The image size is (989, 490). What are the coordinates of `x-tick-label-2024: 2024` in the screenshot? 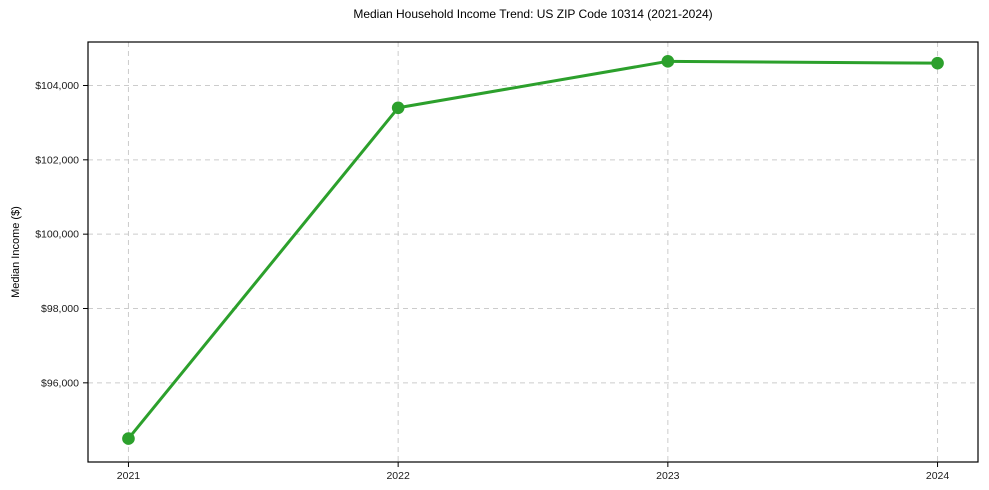 It's located at (938, 476).